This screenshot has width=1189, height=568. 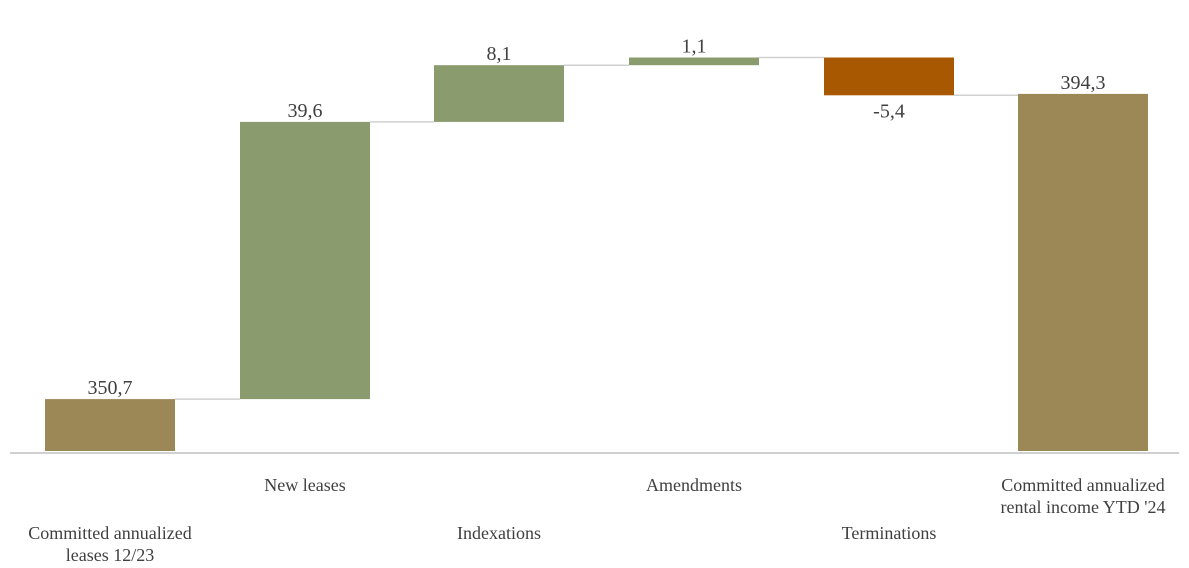 I want to click on category-label-new-leases: New leases, so click(x=304, y=485).